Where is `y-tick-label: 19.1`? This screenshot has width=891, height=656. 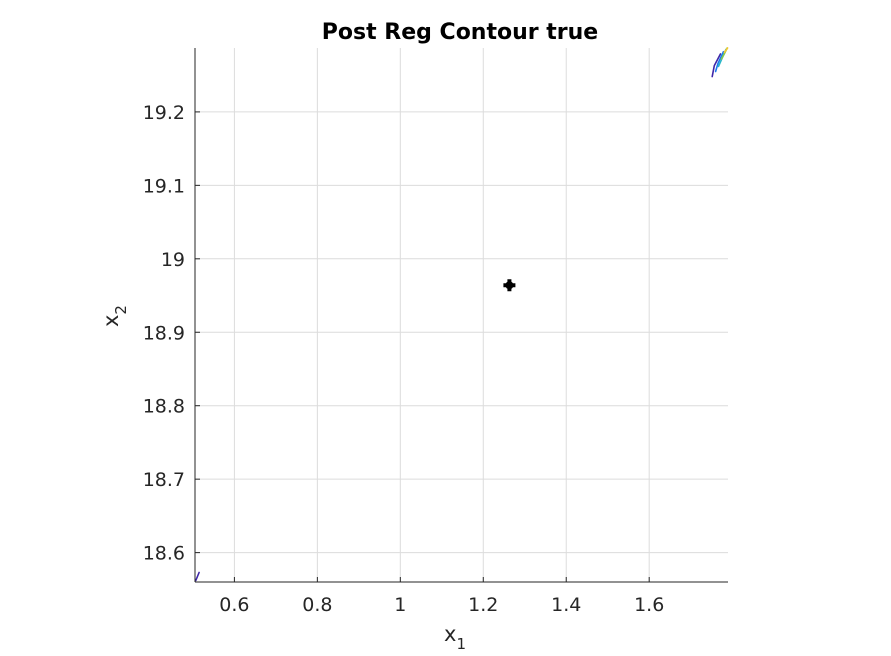
y-tick-label: 19.1 is located at coordinates (164, 186).